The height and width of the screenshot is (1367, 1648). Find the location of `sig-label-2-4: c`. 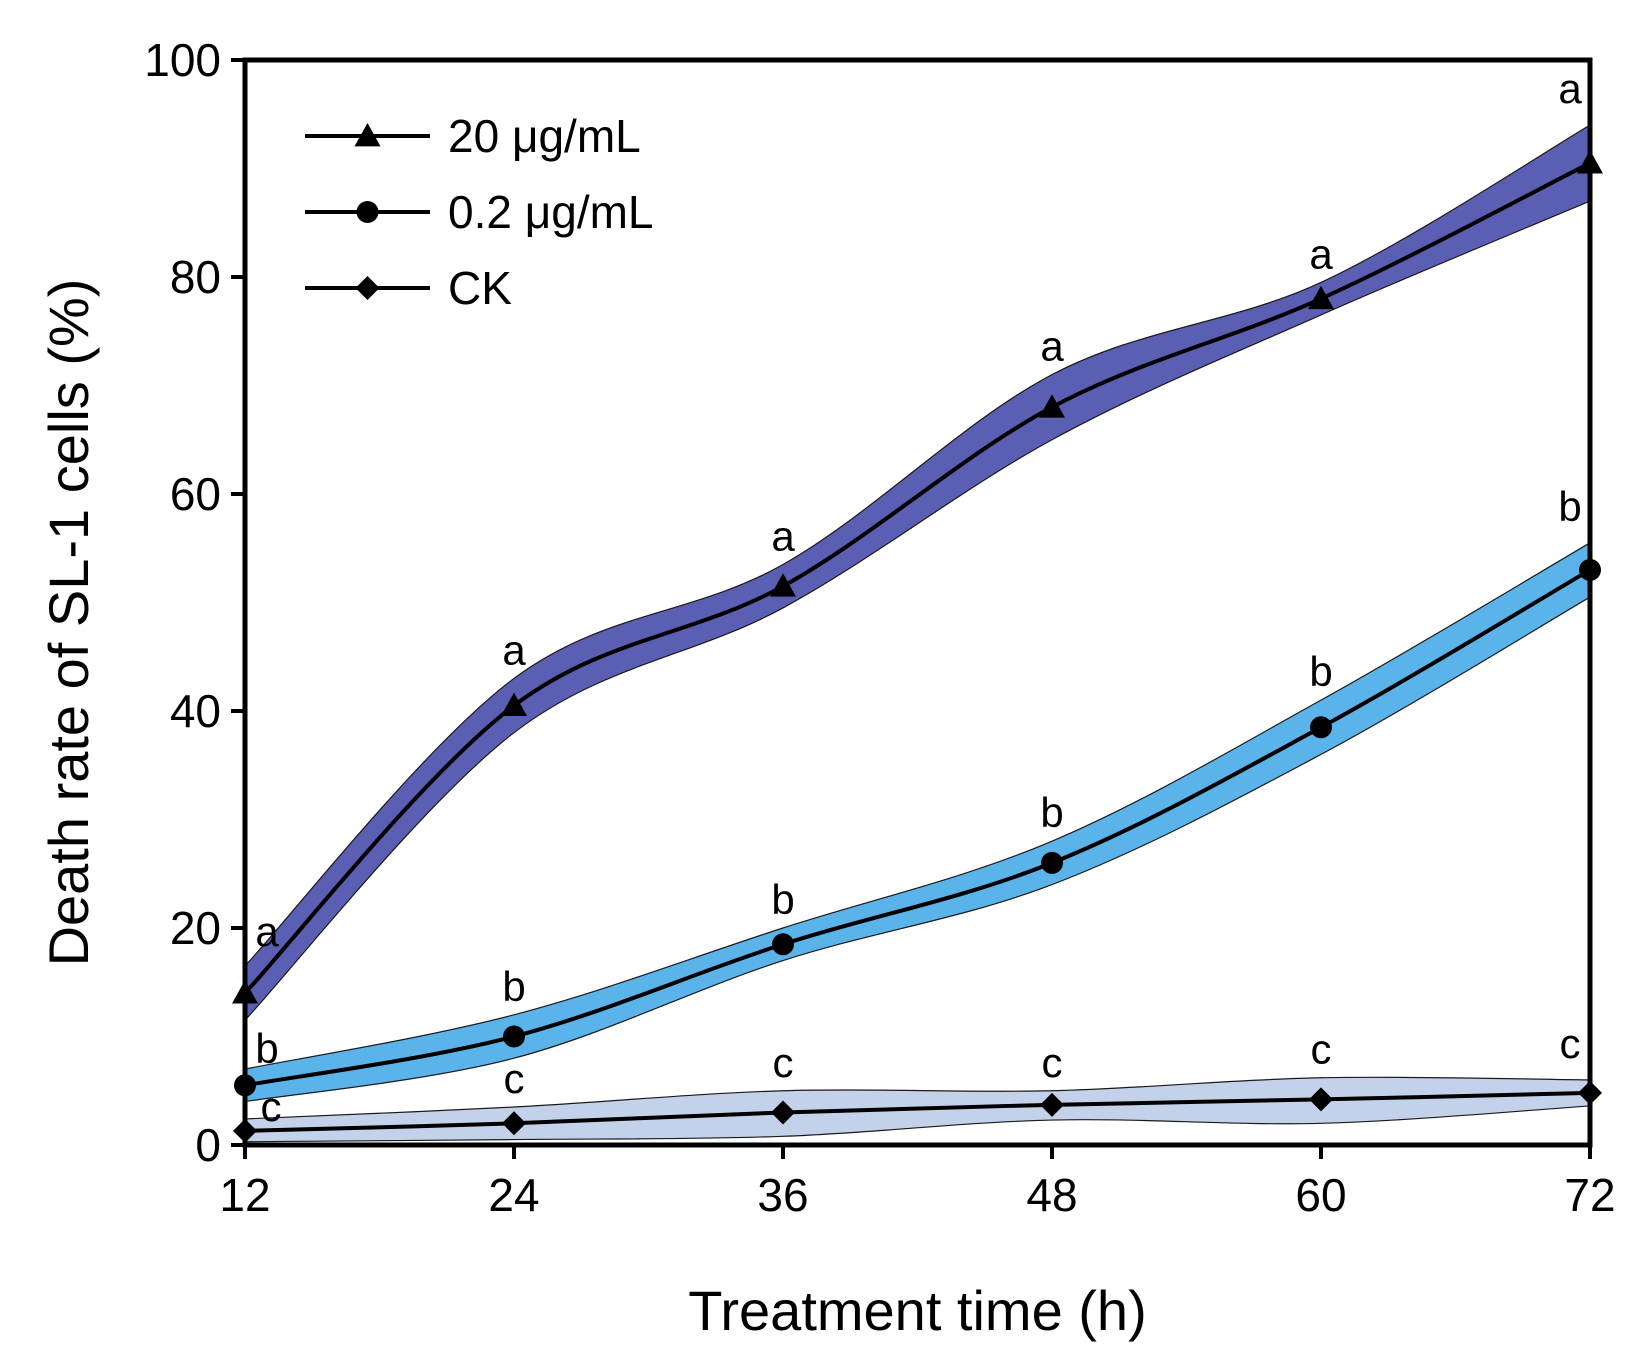

sig-label-2-4: c is located at coordinates (1321, 1049).